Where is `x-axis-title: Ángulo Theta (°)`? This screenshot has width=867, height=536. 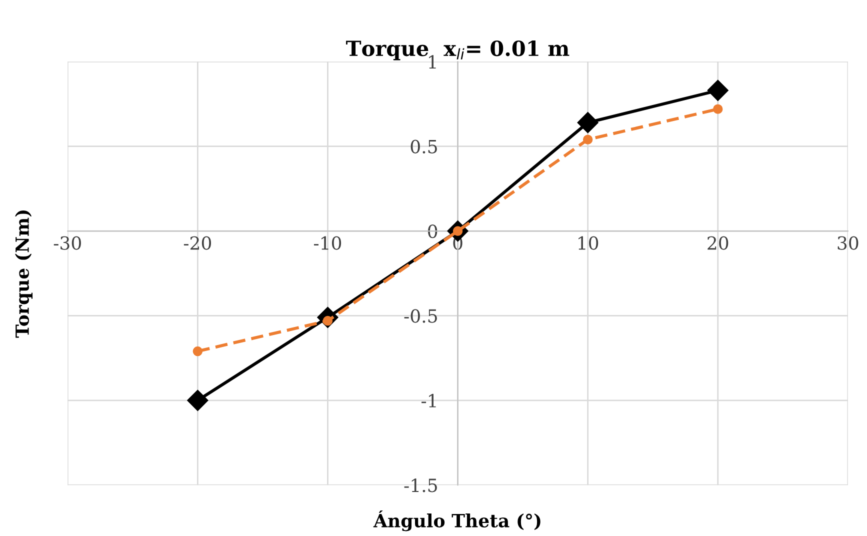 x-axis-title: Ángulo Theta (°) is located at coordinates (456, 521).